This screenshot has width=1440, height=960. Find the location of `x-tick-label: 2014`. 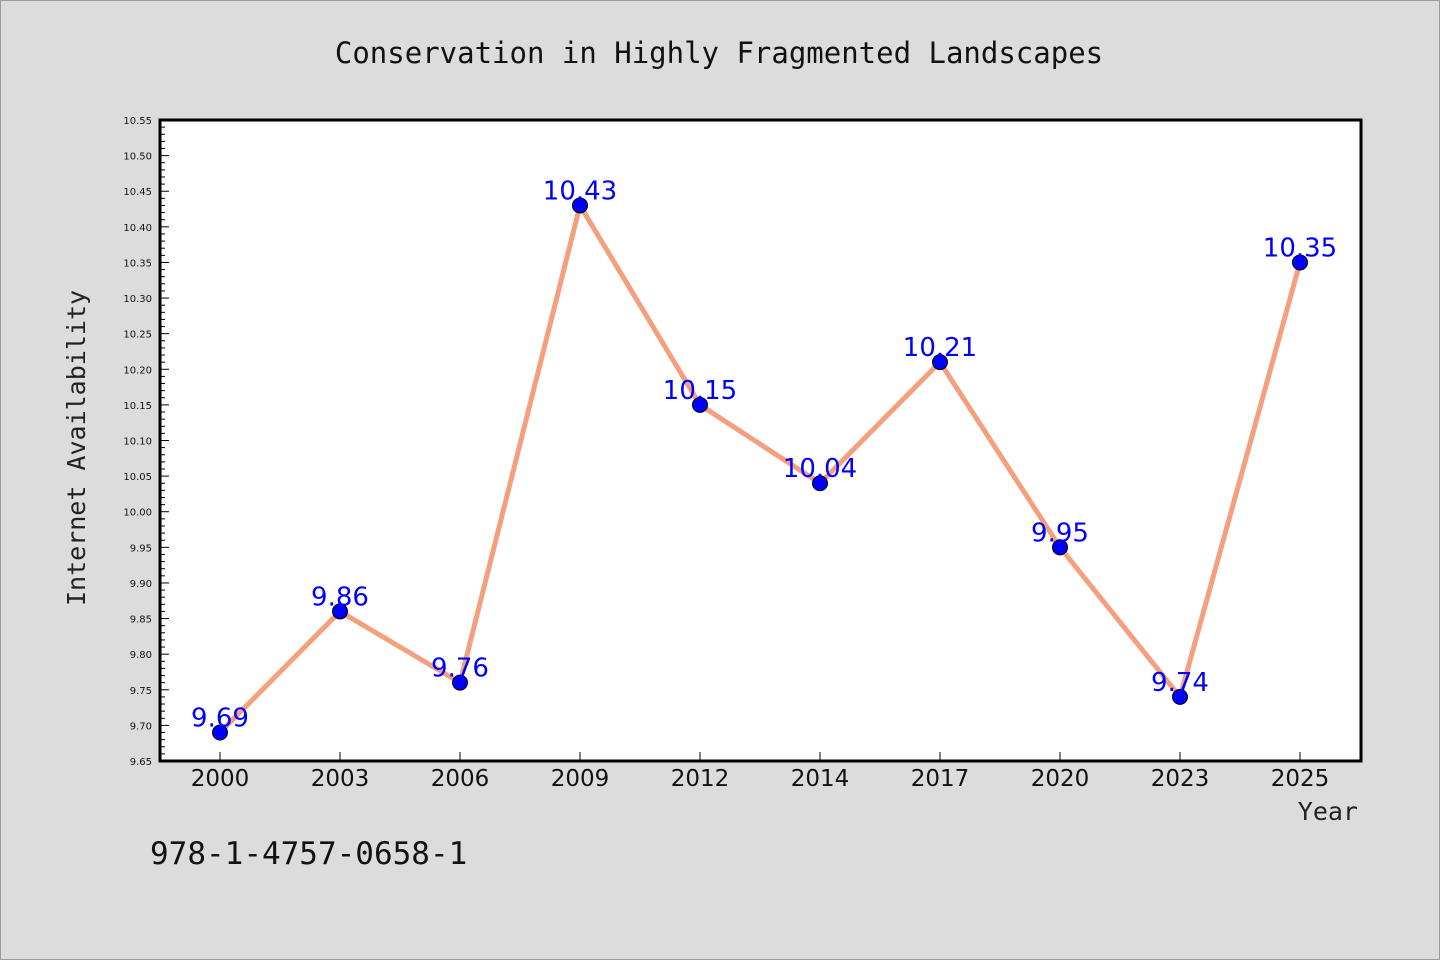

x-tick-label: 2014 is located at coordinates (820, 779).